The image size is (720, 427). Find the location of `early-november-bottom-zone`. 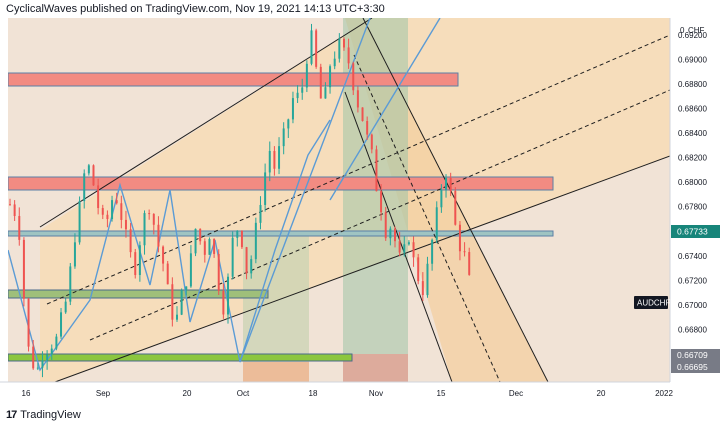

early-november-bottom-zone is located at coordinates (375, 368).